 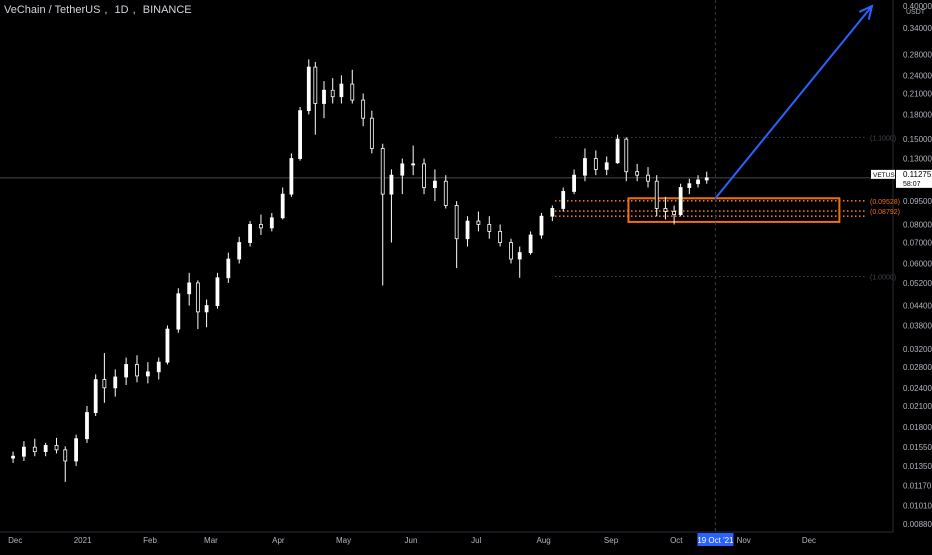 What do you see at coordinates (121, 10) in the screenshot?
I see `interval-label: 1D` at bounding box center [121, 10].